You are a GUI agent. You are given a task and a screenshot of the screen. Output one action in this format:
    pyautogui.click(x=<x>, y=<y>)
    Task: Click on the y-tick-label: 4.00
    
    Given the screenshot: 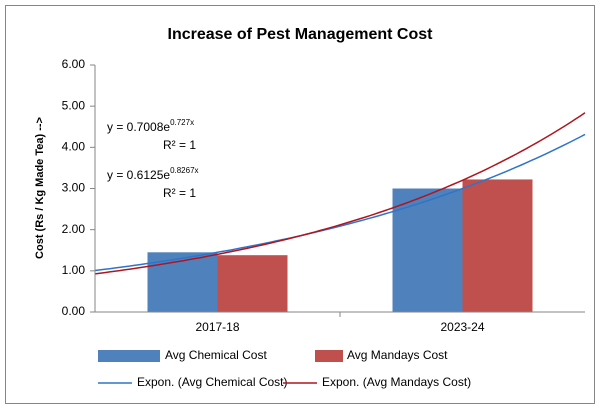 What is the action you would take?
    pyautogui.click(x=74, y=147)
    